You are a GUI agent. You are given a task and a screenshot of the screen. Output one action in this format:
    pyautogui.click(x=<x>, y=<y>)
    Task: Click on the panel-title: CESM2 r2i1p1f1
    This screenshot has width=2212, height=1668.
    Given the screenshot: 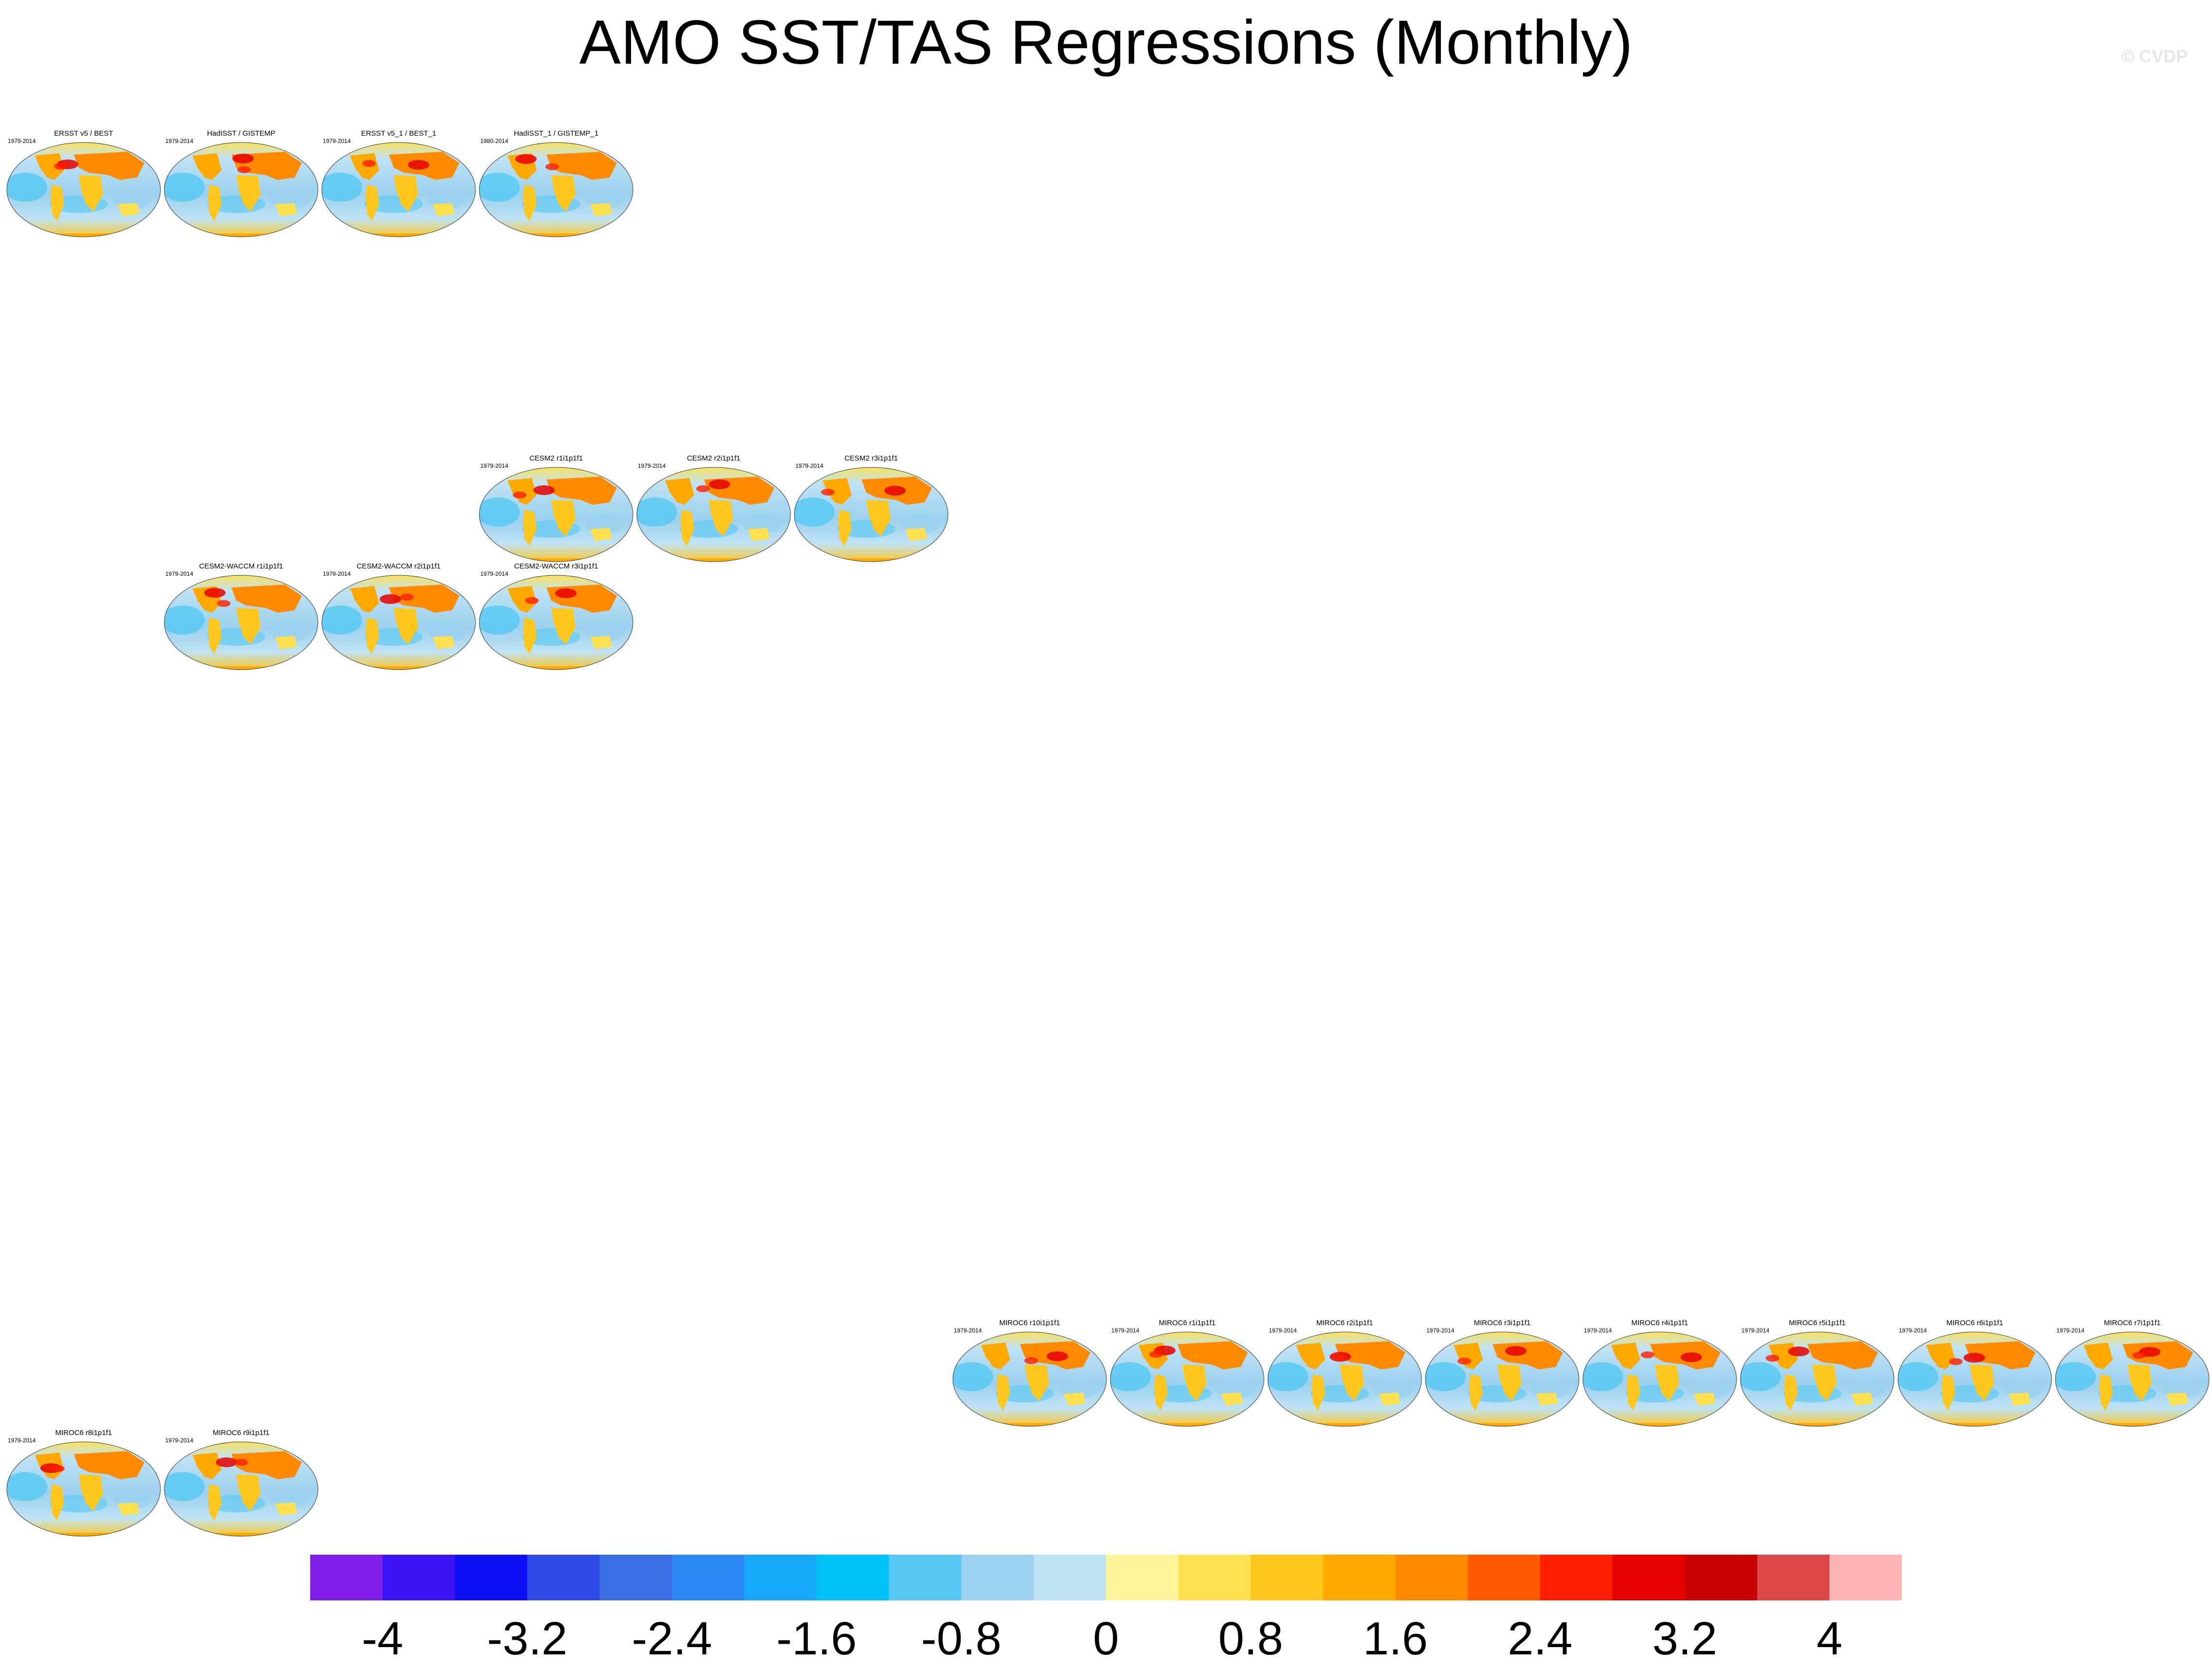 What is the action you would take?
    pyautogui.click(x=713, y=458)
    